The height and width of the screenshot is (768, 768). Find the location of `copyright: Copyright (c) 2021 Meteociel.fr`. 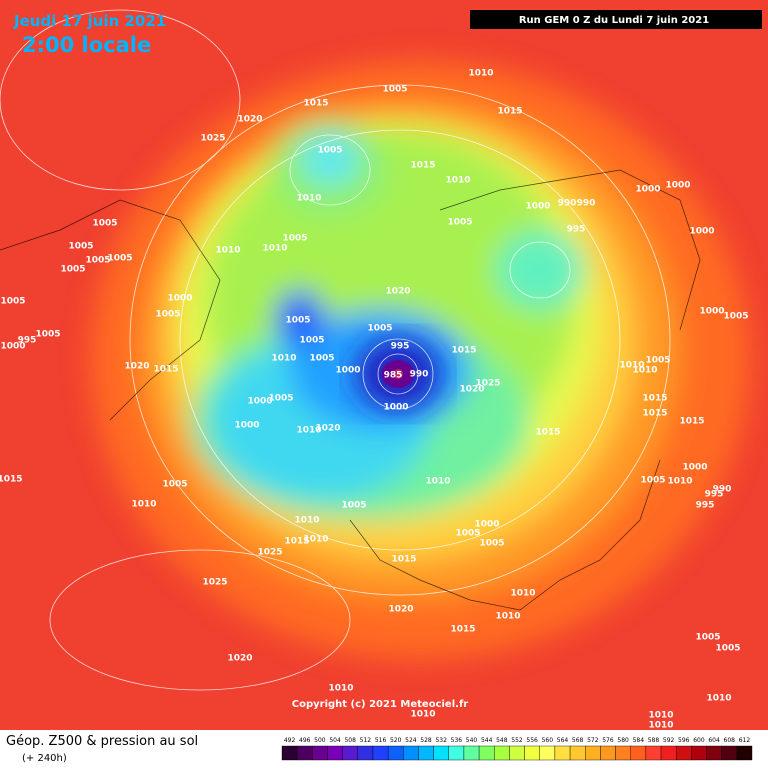

copyright: Copyright (c) 2021 Meteociel.fr is located at coordinates (380, 704).